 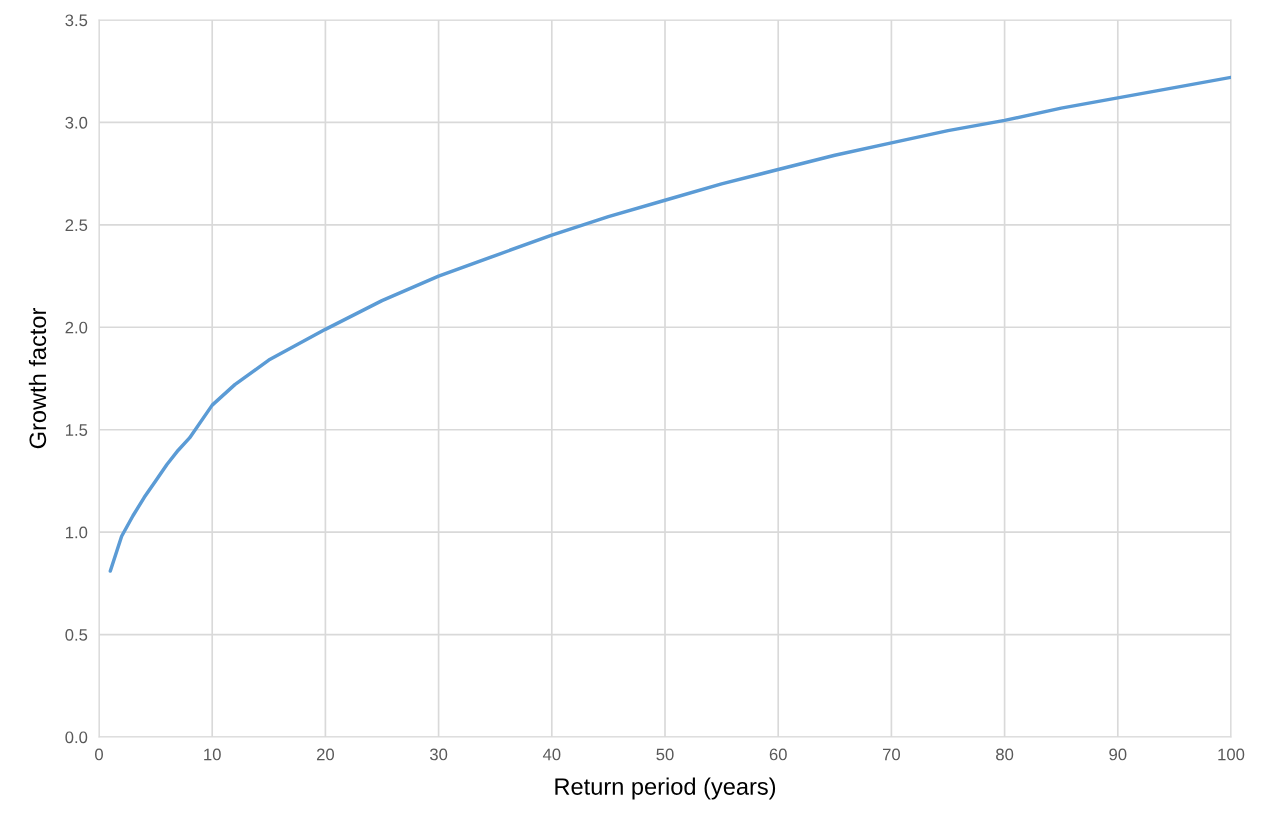 I want to click on y-tick-label: 1.5, so click(x=76, y=430).